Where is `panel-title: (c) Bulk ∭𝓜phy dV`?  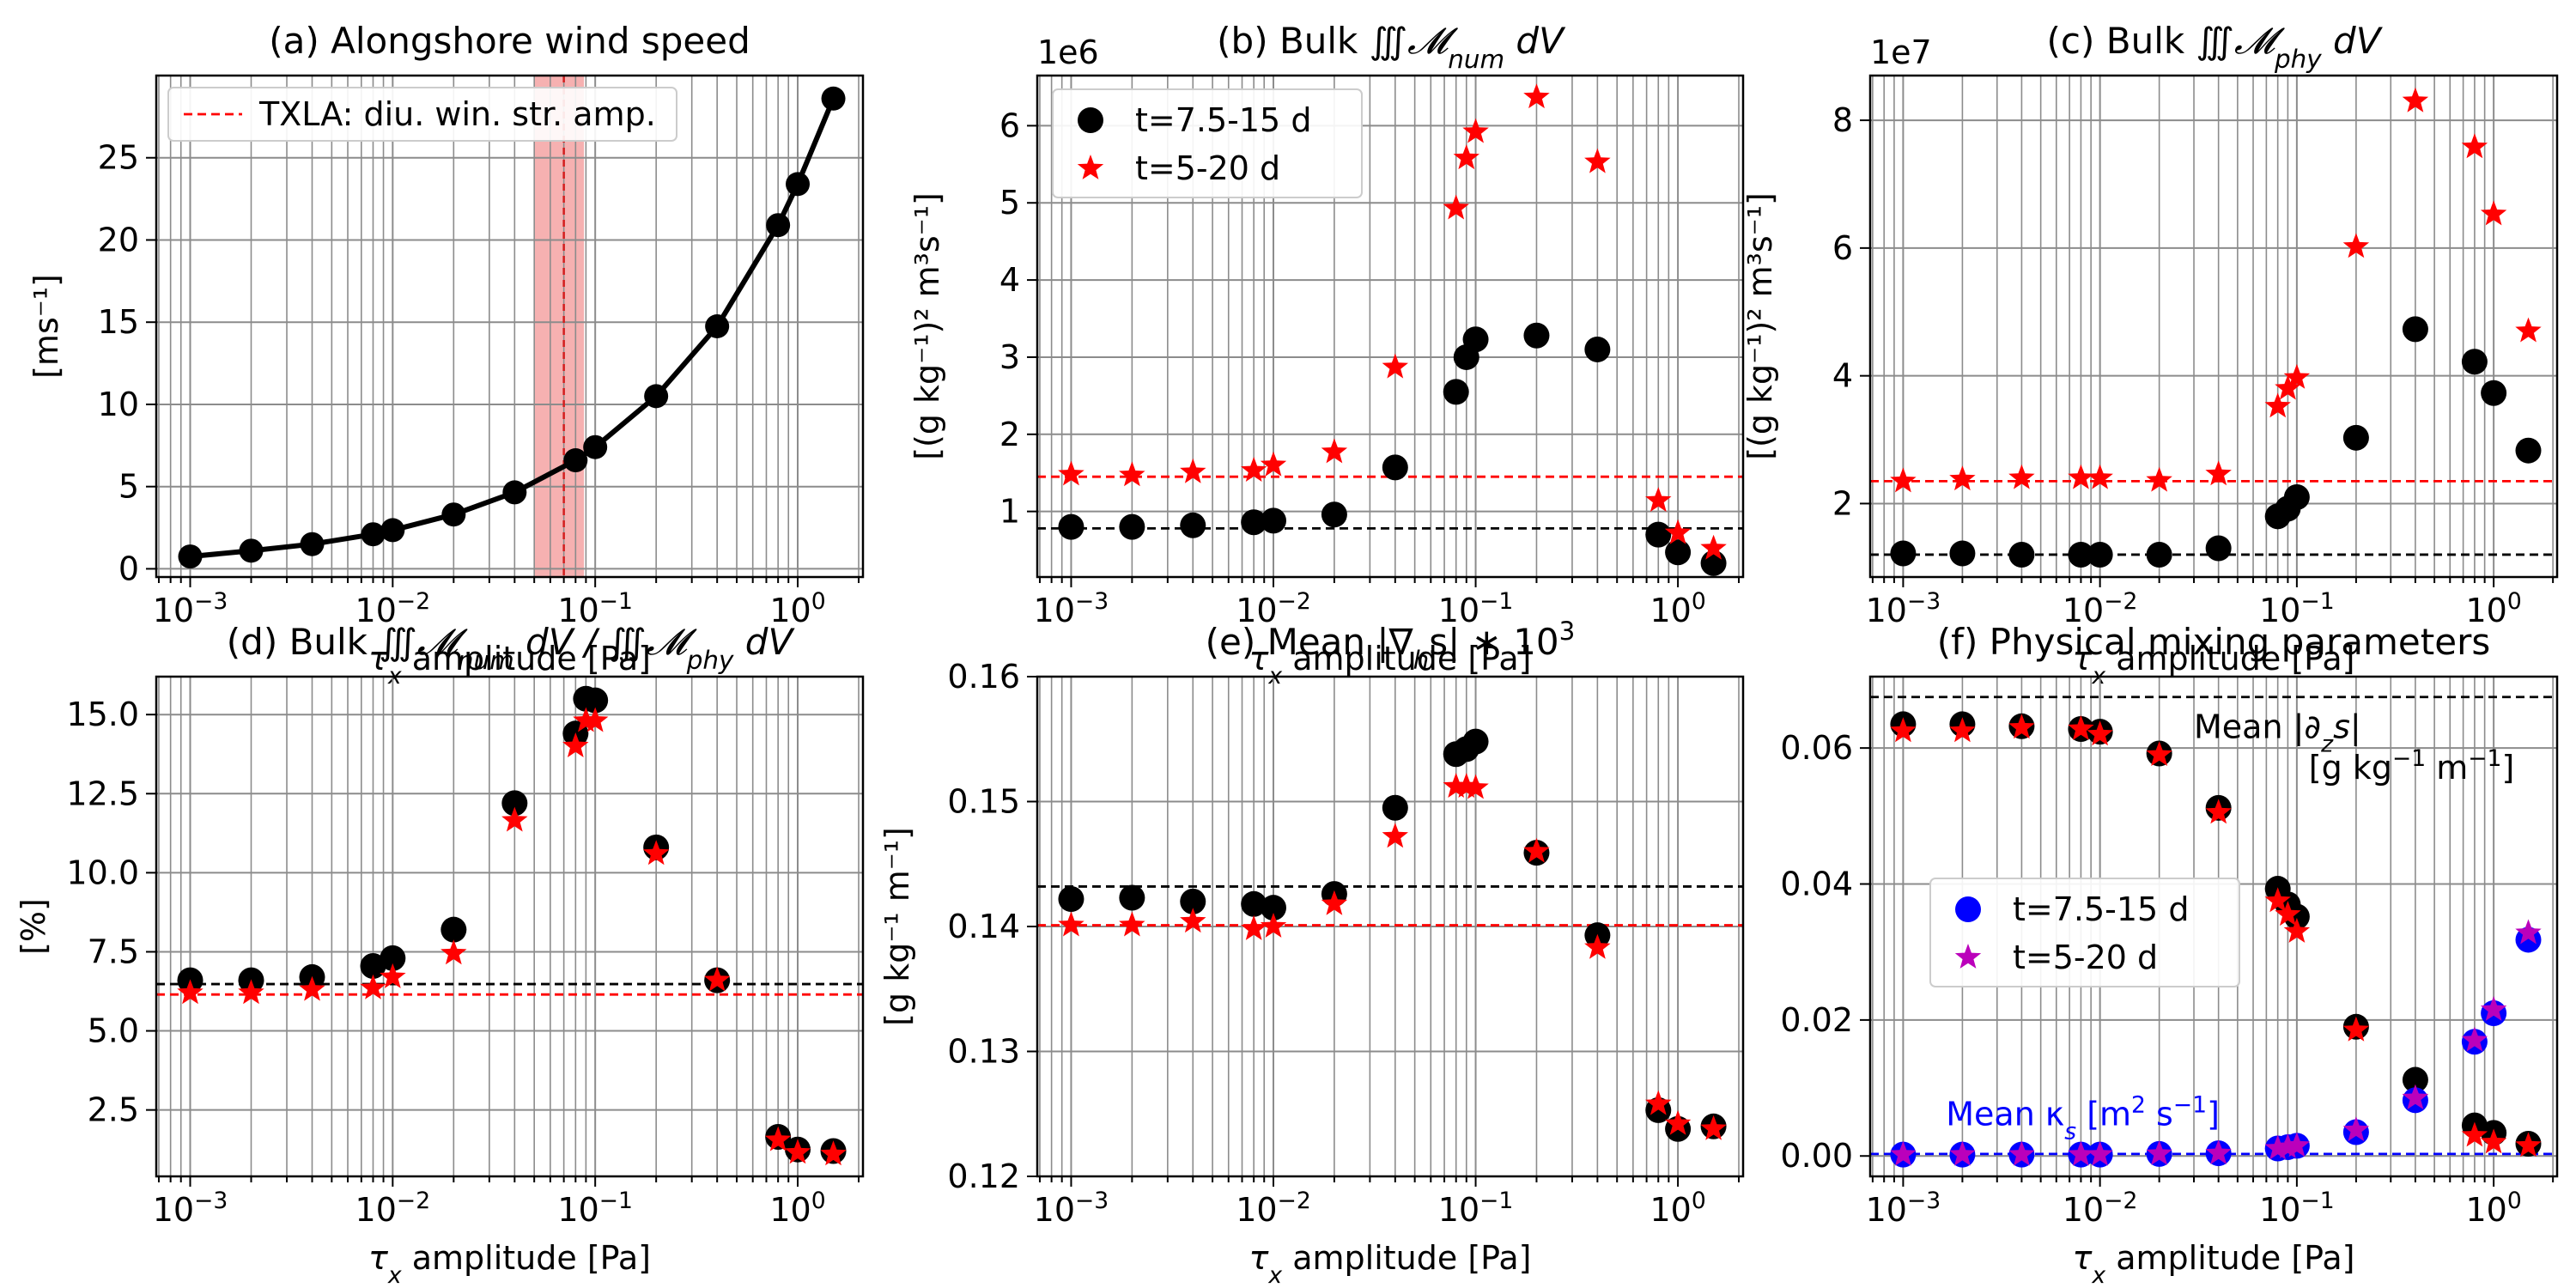 panel-title: (c) Bulk ∭𝓜phy dV is located at coordinates (2215, 47).